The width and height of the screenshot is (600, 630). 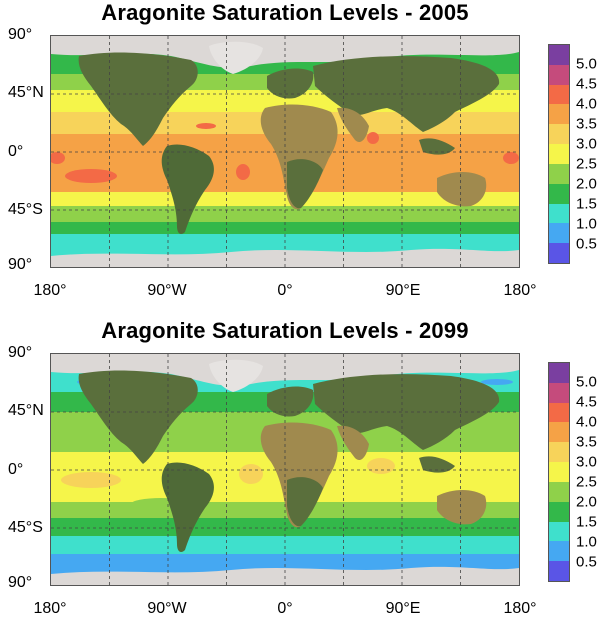 What do you see at coordinates (511, 158) in the screenshot?
I see `hotspot-east-pacific` at bounding box center [511, 158].